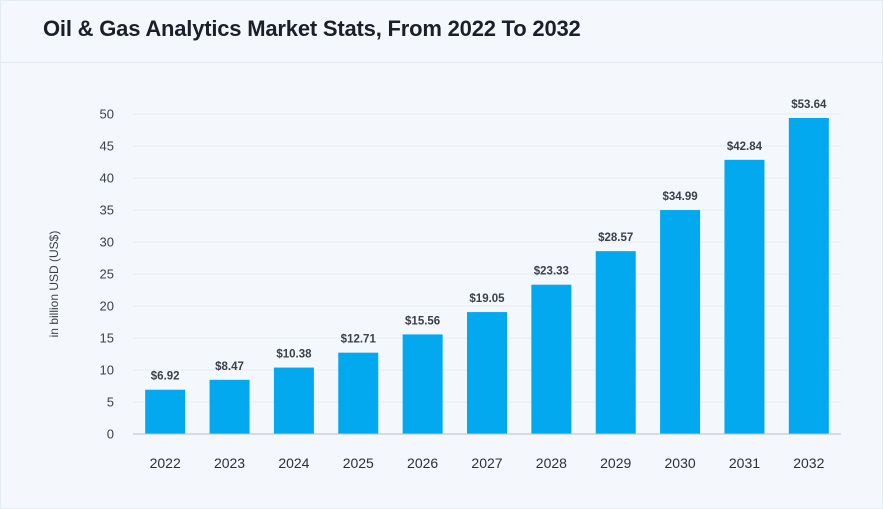 This screenshot has height=509, width=883. I want to click on x-tick-label: 2022, so click(165, 463).